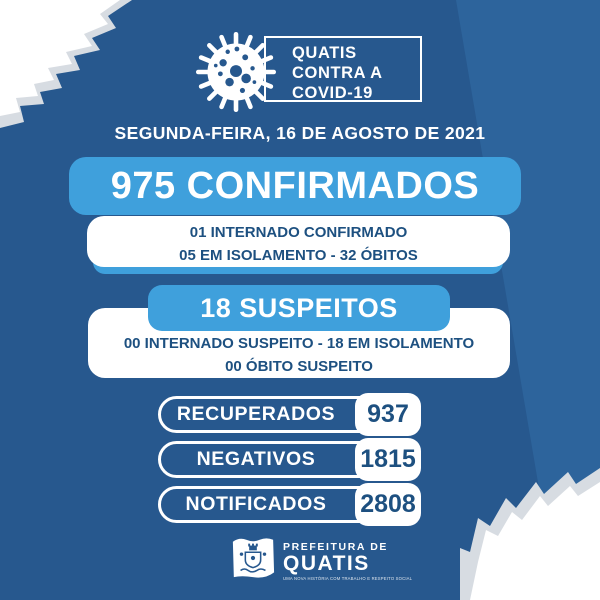 The width and height of the screenshot is (600, 600). What do you see at coordinates (295, 186) in the screenshot?
I see `confirmed-headline-banner: 975 CONFIRMADOS` at bounding box center [295, 186].